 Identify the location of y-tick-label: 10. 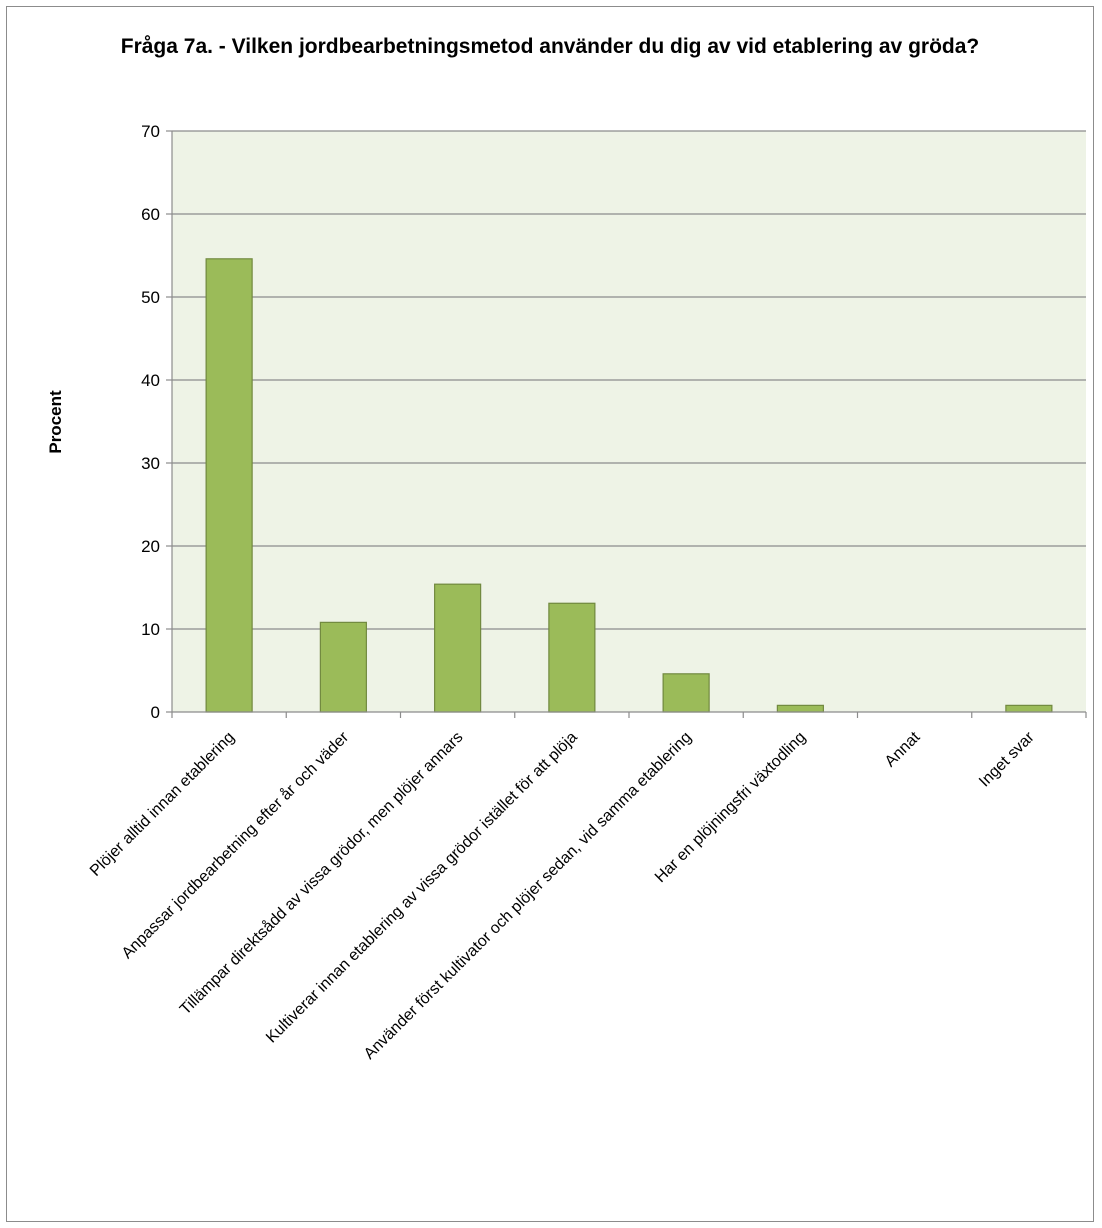
(150, 629).